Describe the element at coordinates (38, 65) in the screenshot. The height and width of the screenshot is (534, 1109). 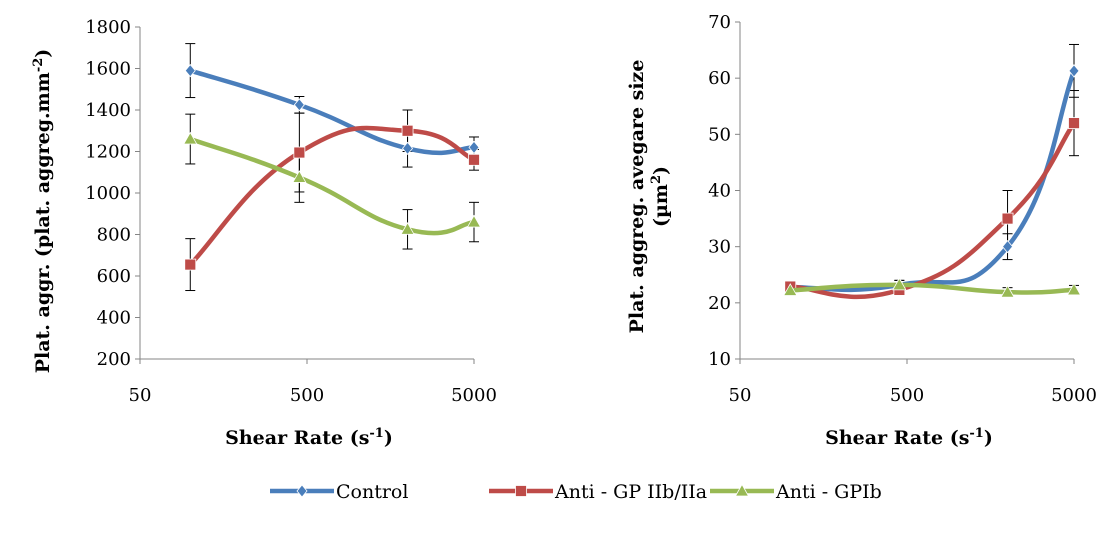
I see `y-axis-title-sup: -2` at that location.